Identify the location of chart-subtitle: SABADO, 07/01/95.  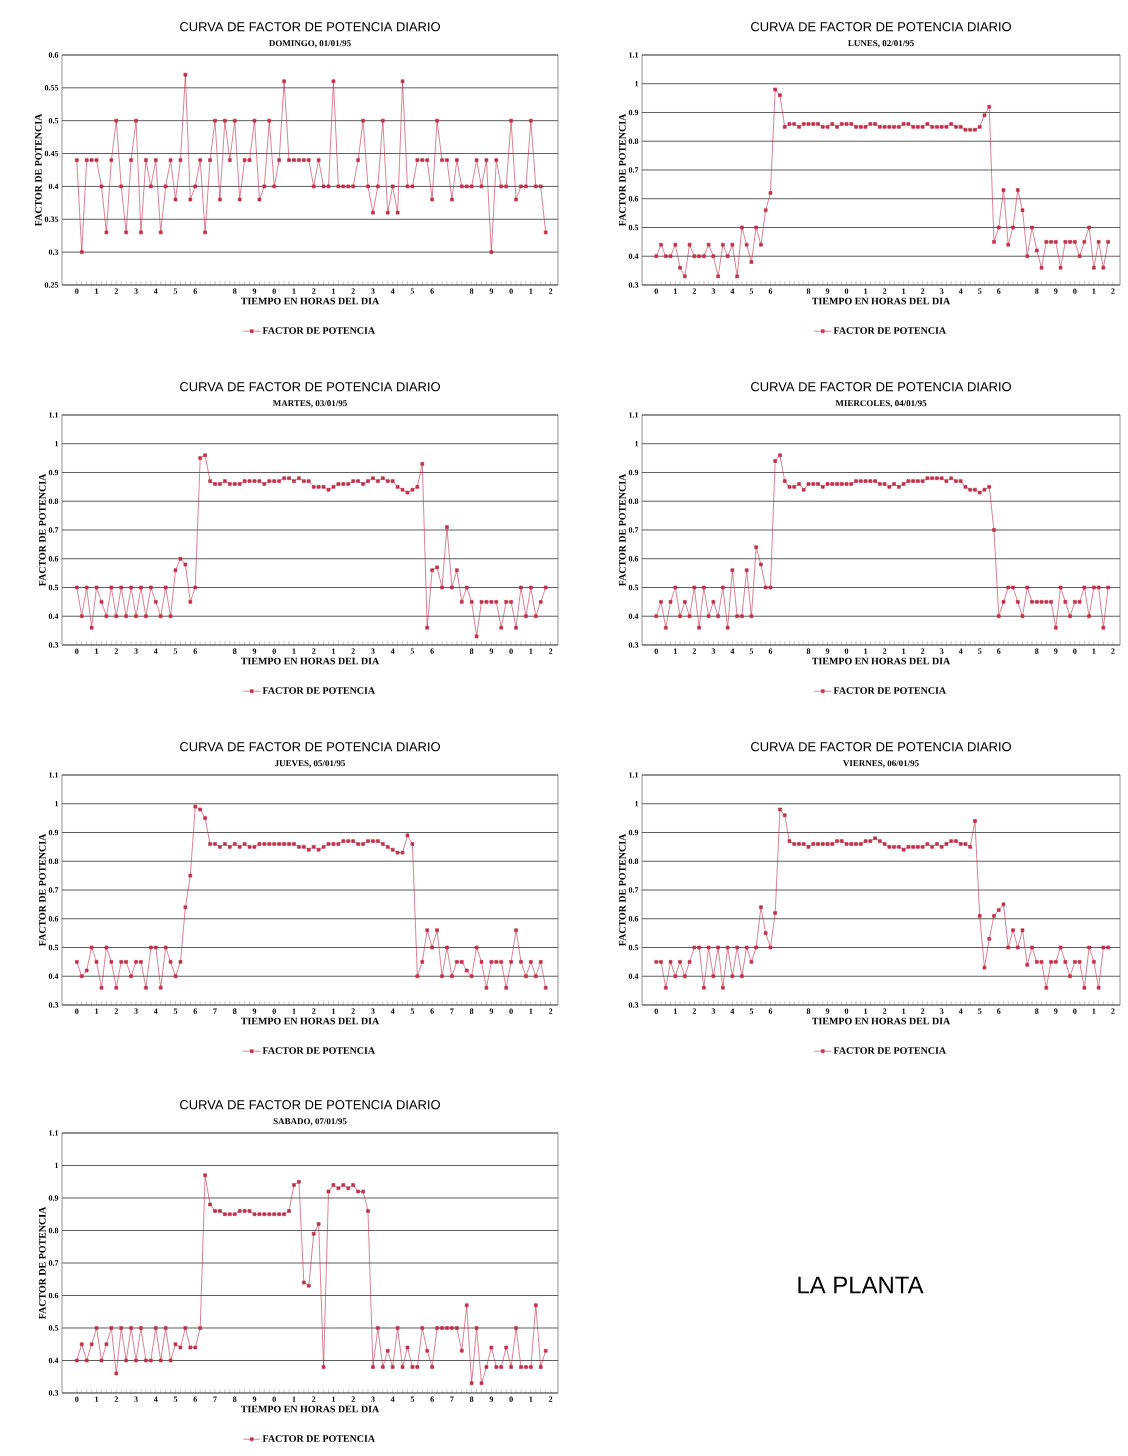
(310, 1122).